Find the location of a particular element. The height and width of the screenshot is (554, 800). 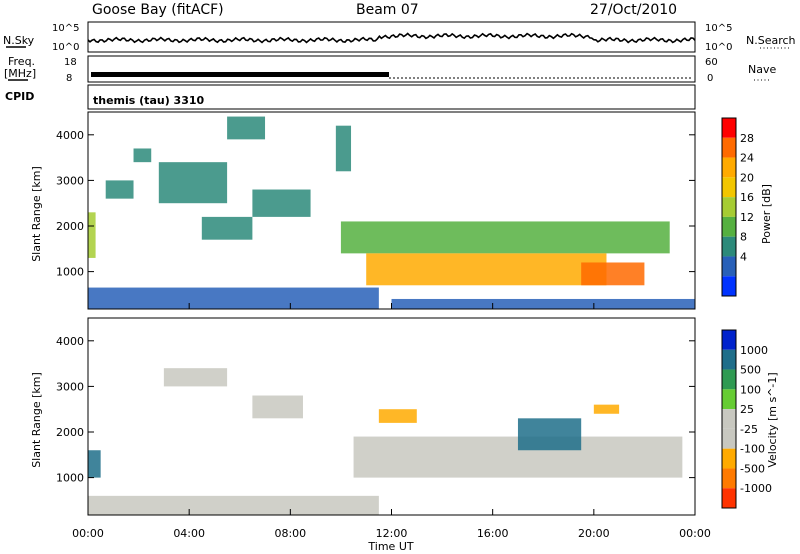

colorbar-tick-label: 1000 is located at coordinates (754, 350).